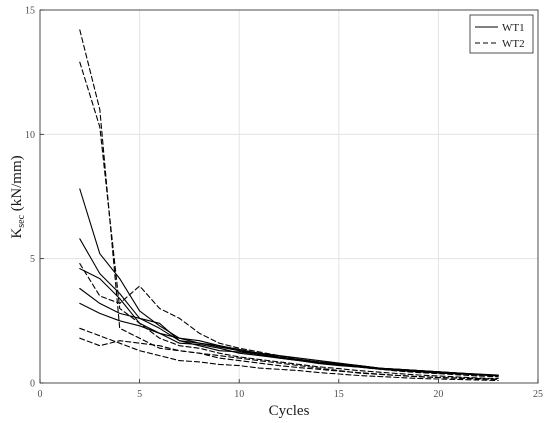 This screenshot has width=550, height=423. What do you see at coordinates (30, 11) in the screenshot?
I see `y-tick-label: 15` at bounding box center [30, 11].